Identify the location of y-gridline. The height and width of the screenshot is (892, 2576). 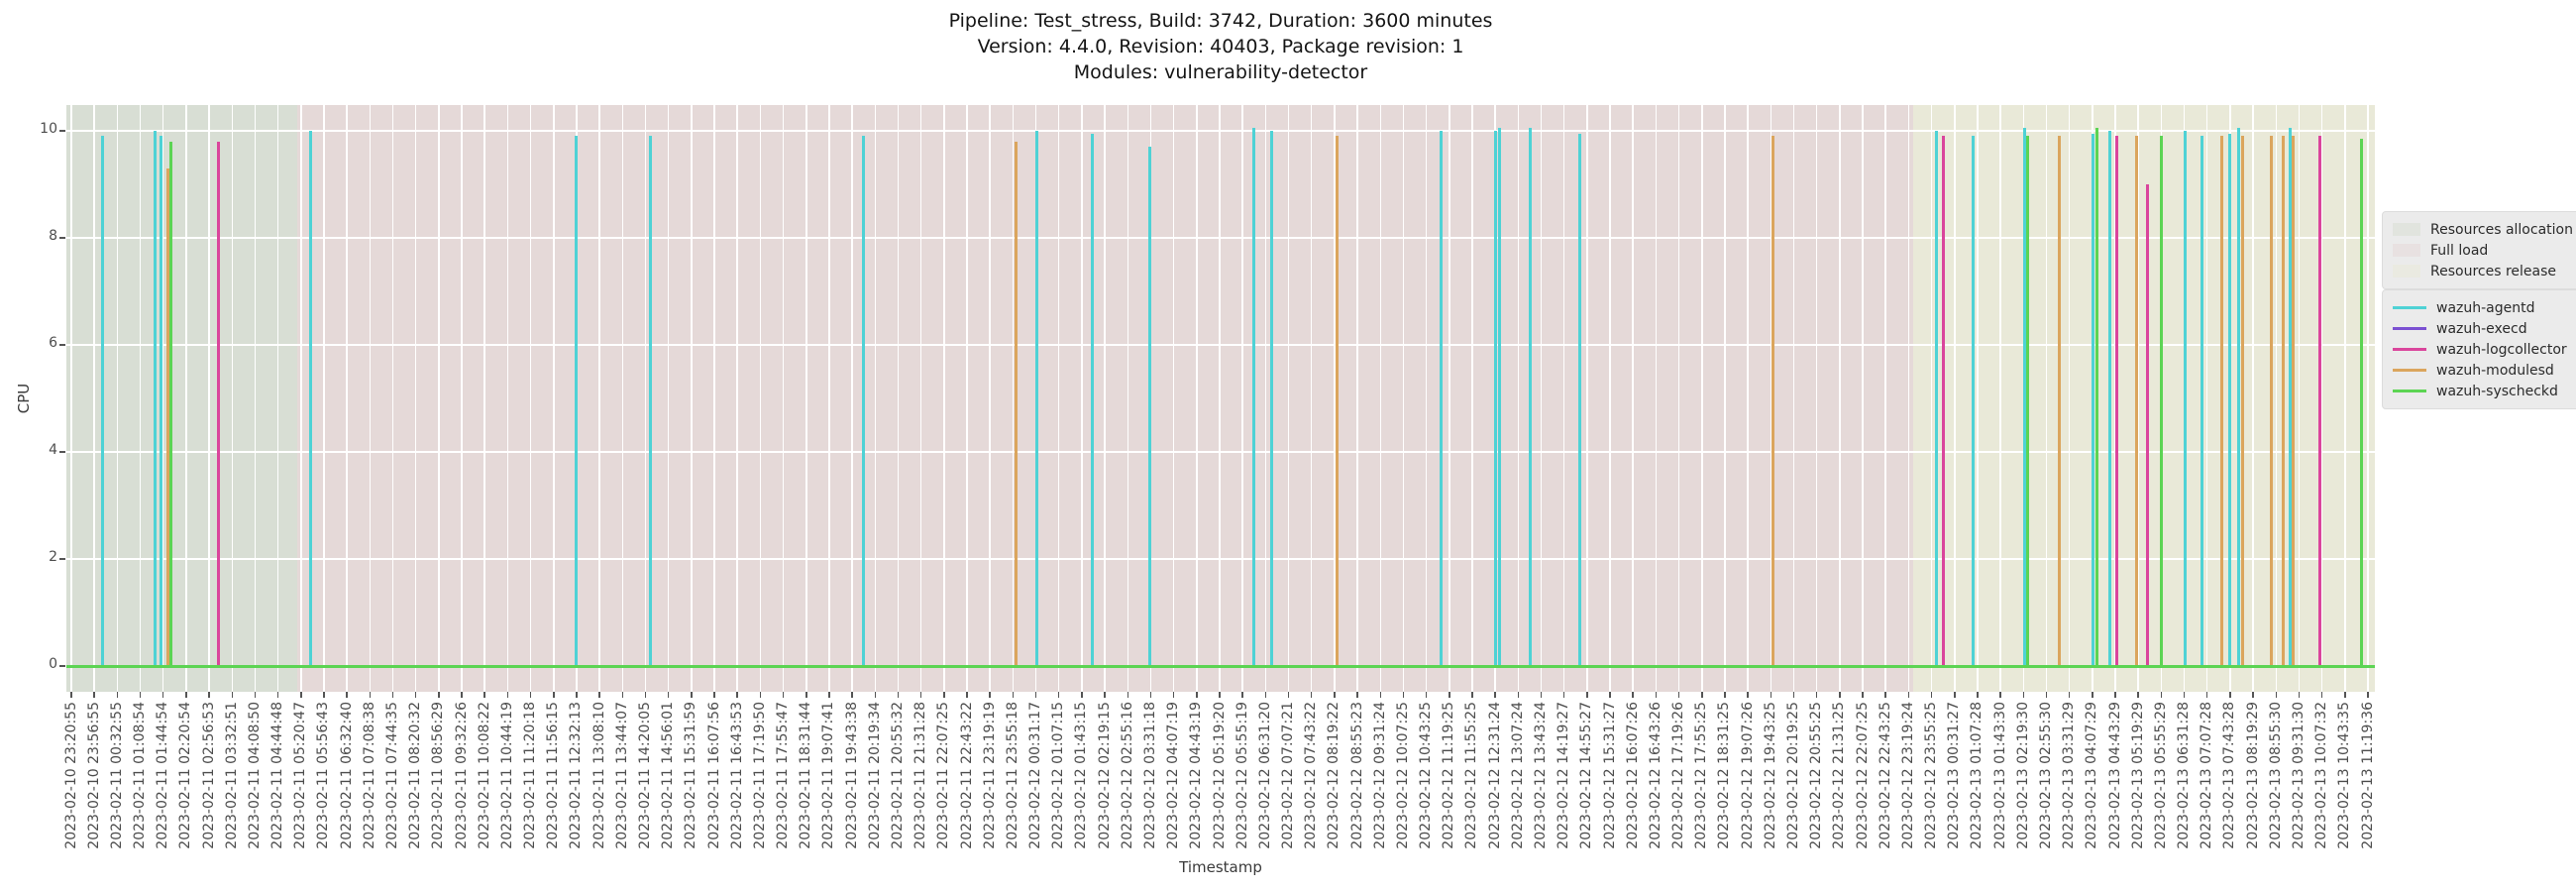
(1220, 131).